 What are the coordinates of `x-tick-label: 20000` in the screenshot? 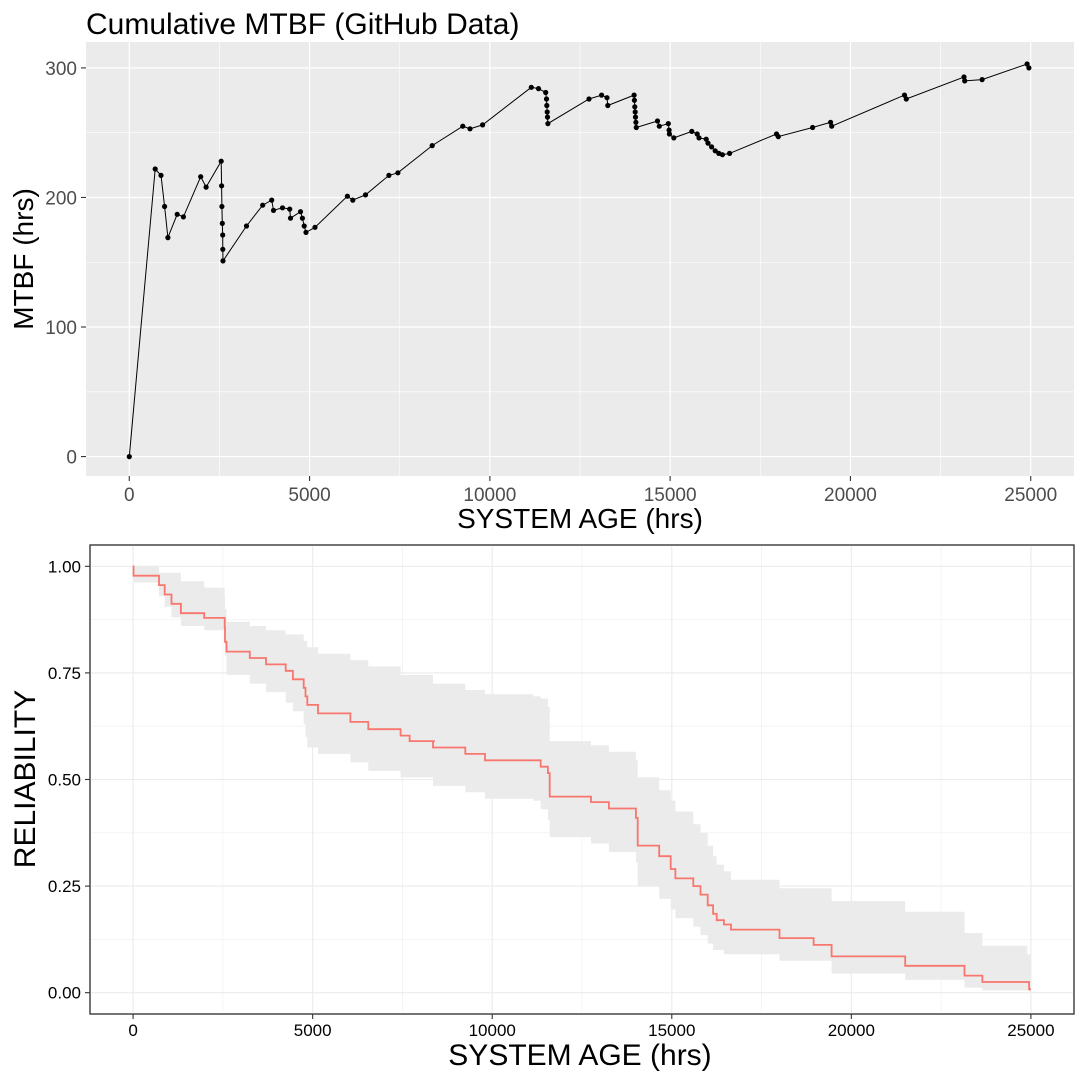 It's located at (850, 495).